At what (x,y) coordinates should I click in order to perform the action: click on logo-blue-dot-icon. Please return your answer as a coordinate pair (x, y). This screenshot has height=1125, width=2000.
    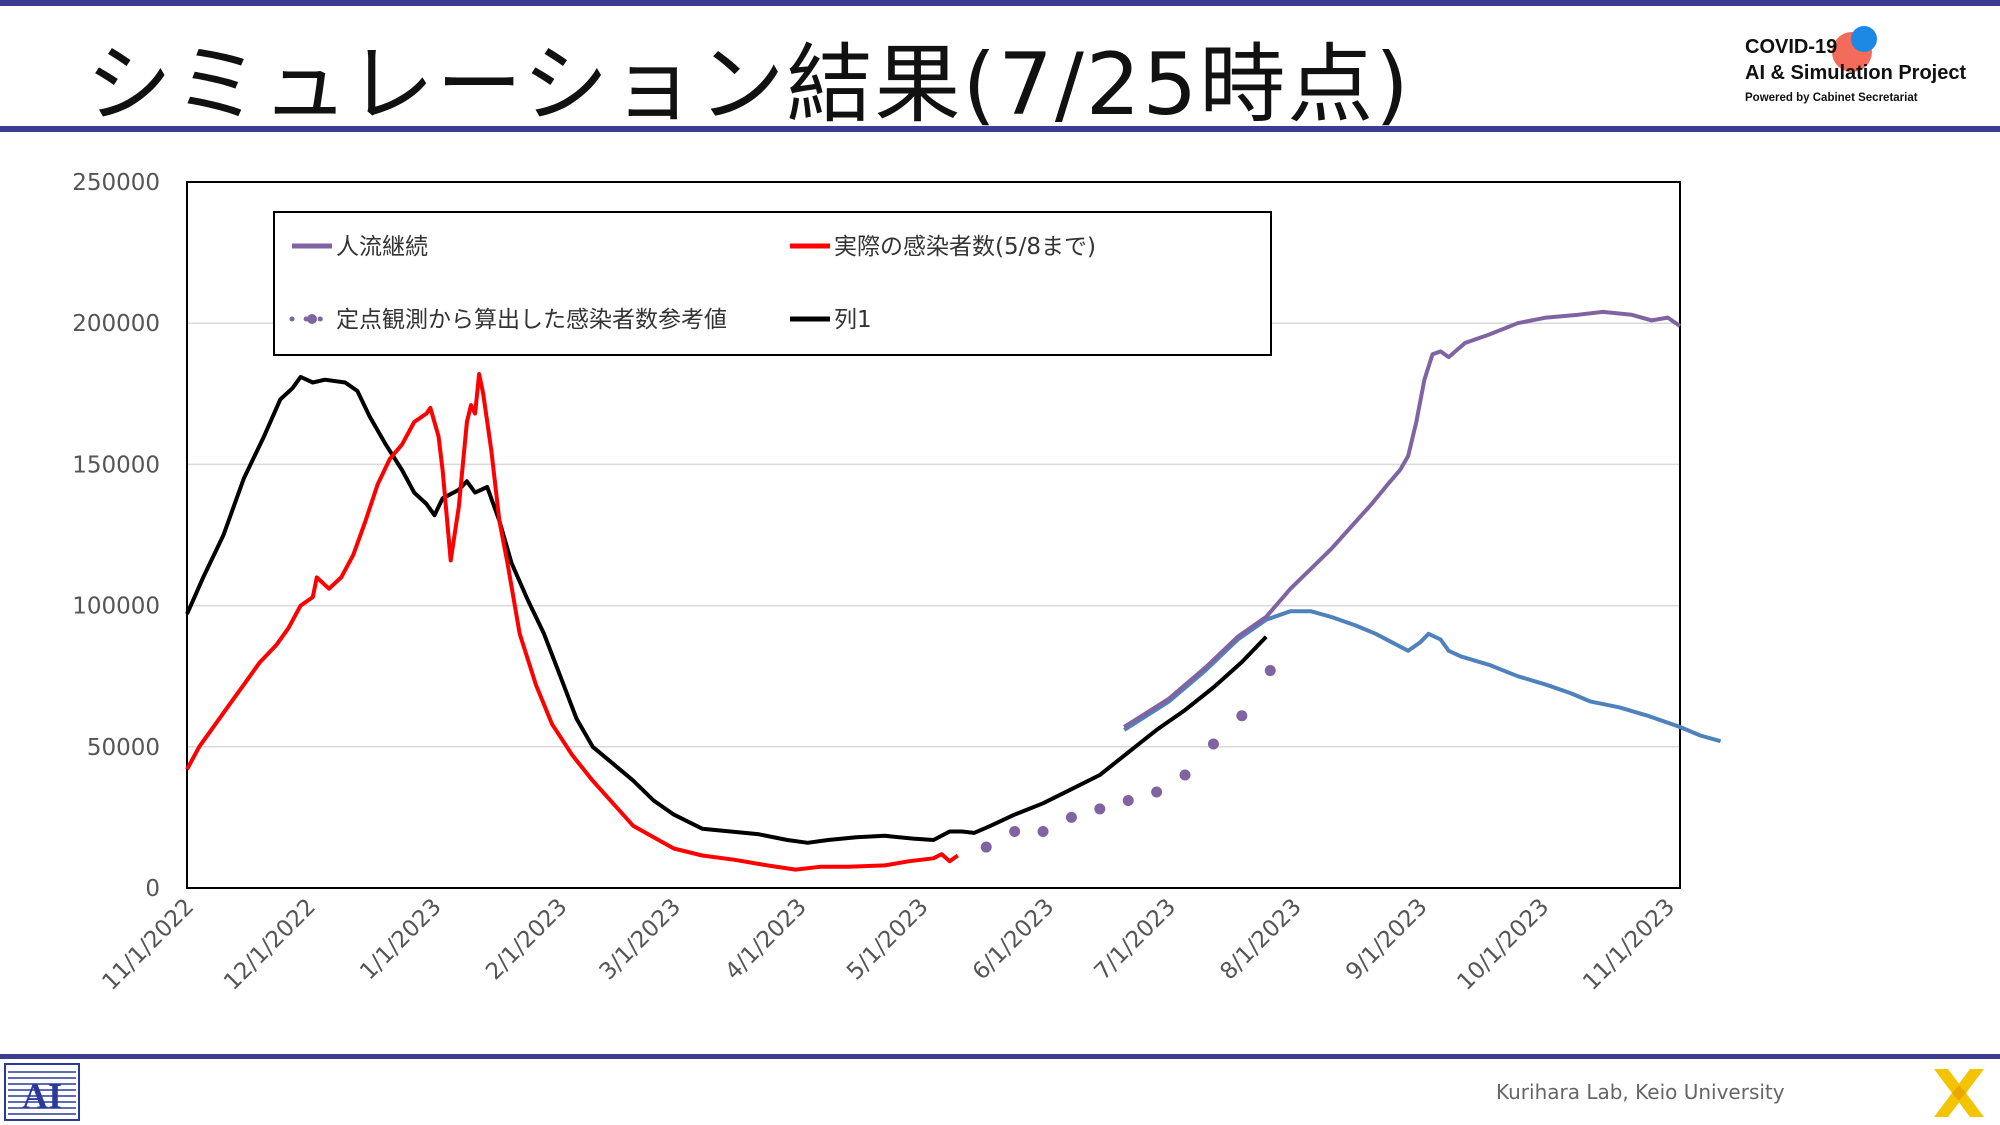
    Looking at the image, I should click on (1864, 39).